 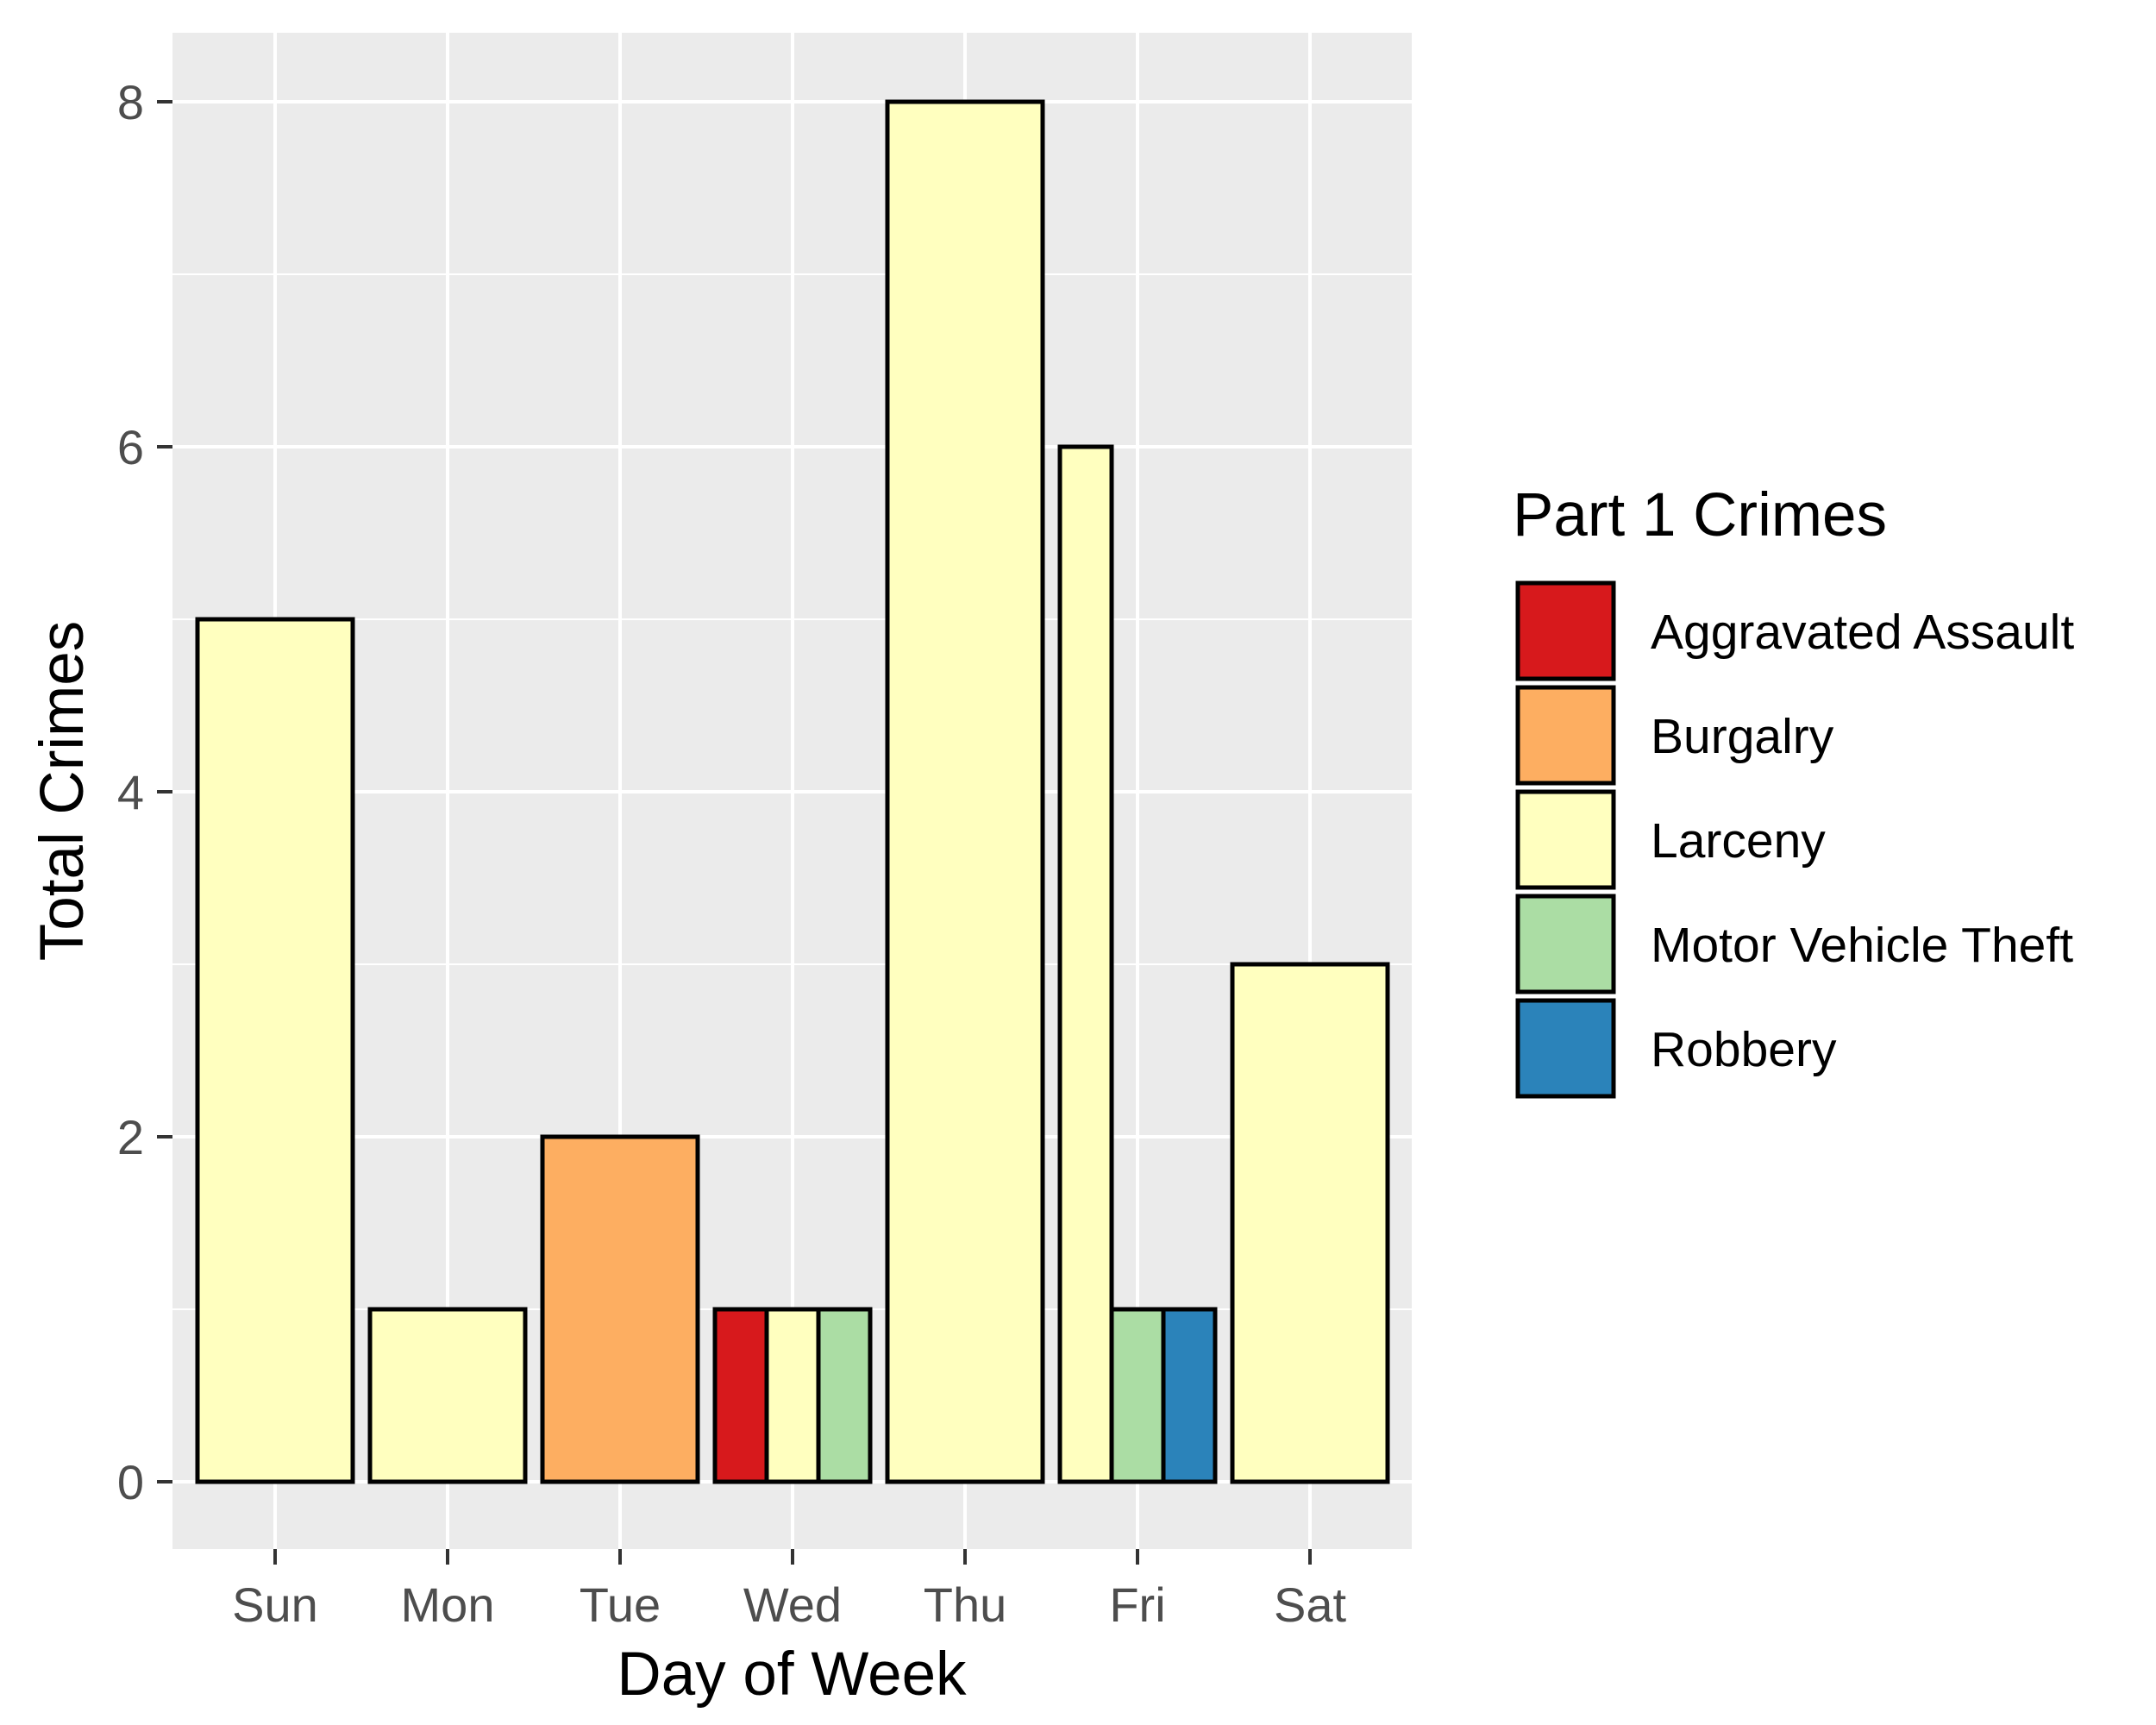 What do you see at coordinates (1137, 1605) in the screenshot?
I see `x-tick-label-fri: Fri` at bounding box center [1137, 1605].